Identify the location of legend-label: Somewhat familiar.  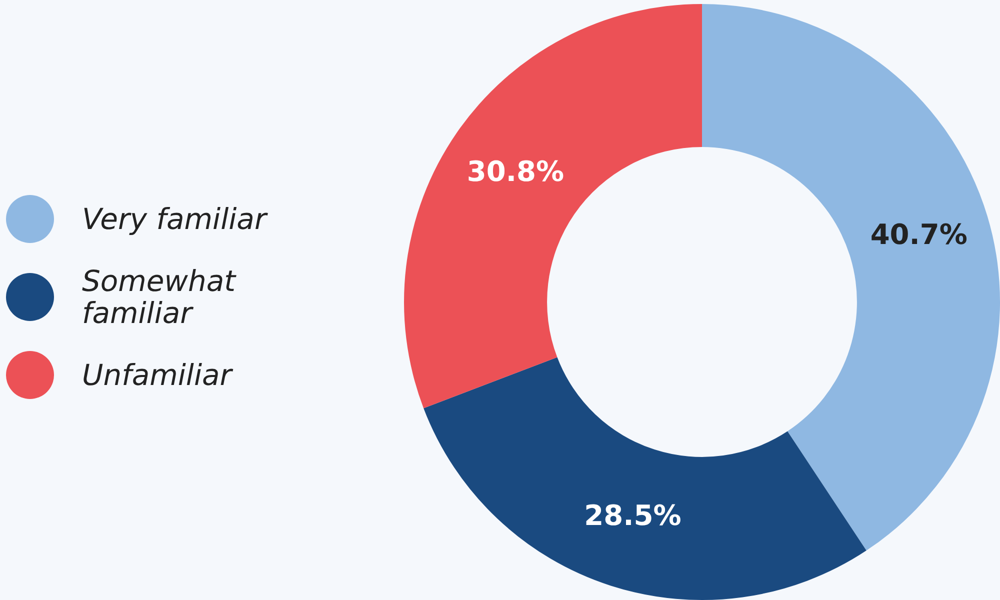
(160, 297).